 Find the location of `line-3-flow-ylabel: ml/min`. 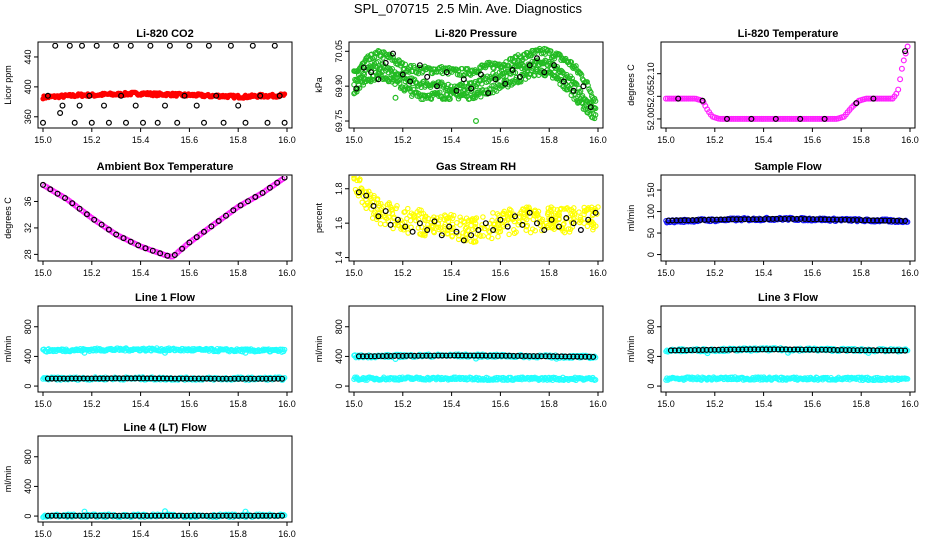

line-3-flow-ylabel: ml/min is located at coordinates (631, 349).